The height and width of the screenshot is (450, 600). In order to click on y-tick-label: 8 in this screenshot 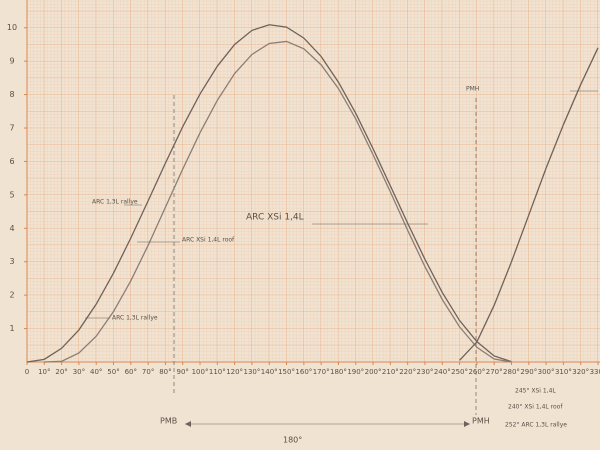, I will do `click(11, 94)`.